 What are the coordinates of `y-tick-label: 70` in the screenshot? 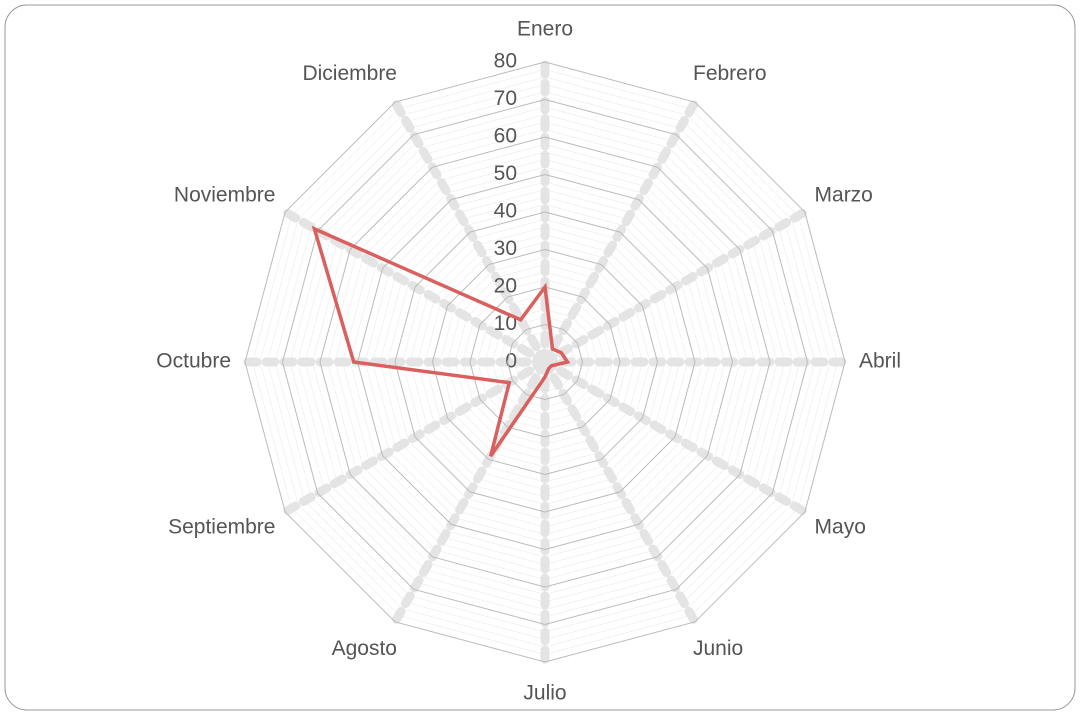 It's located at (505, 98).